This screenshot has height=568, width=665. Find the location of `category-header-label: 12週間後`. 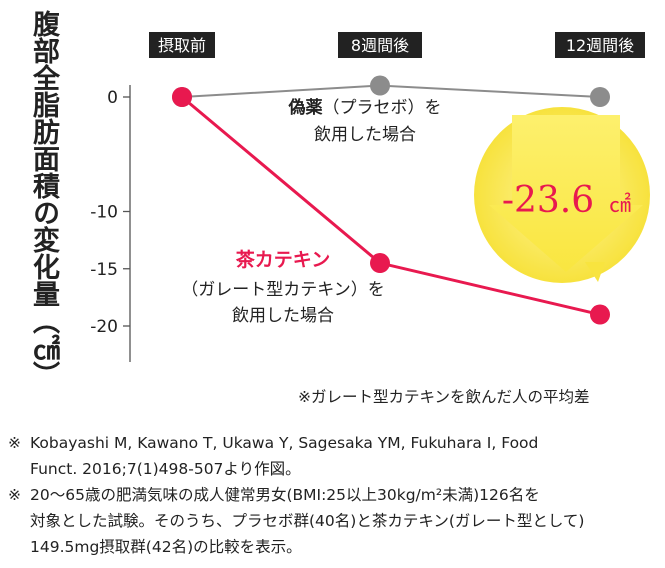

category-header-label: 12週間後 is located at coordinates (600, 45).